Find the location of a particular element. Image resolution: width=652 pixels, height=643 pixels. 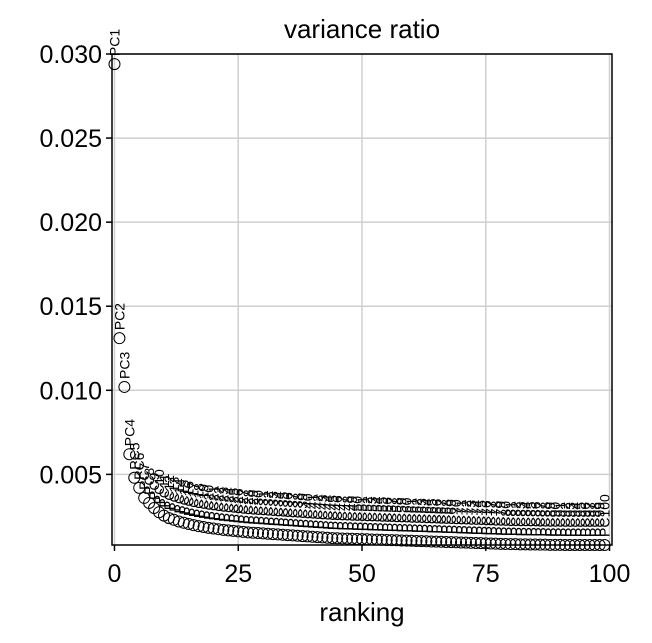

point-label: PC99 is located at coordinates (600, 519).